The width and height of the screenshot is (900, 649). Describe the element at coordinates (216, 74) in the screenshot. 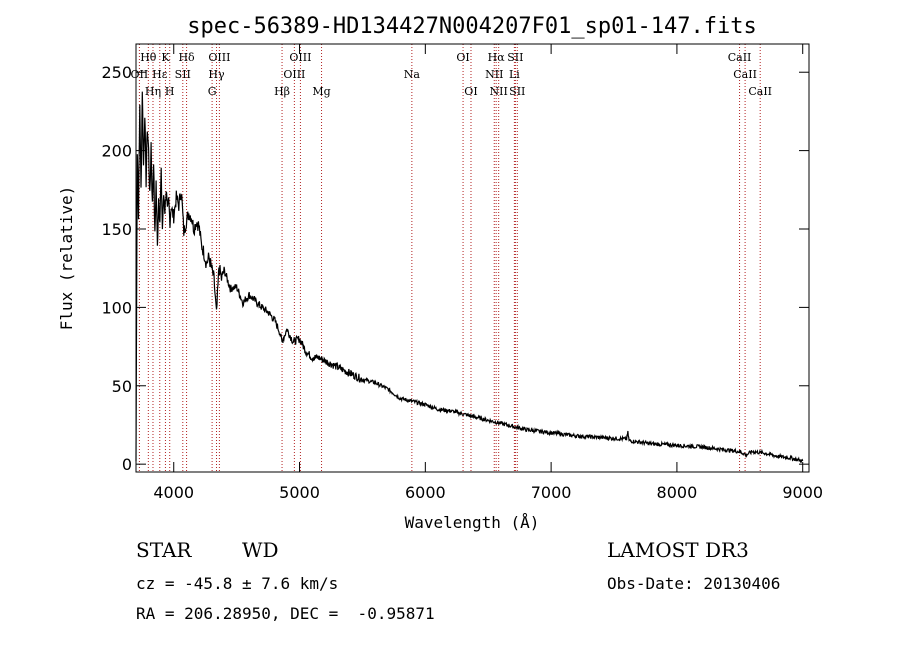

I see `marker-label-12: Hγ` at that location.